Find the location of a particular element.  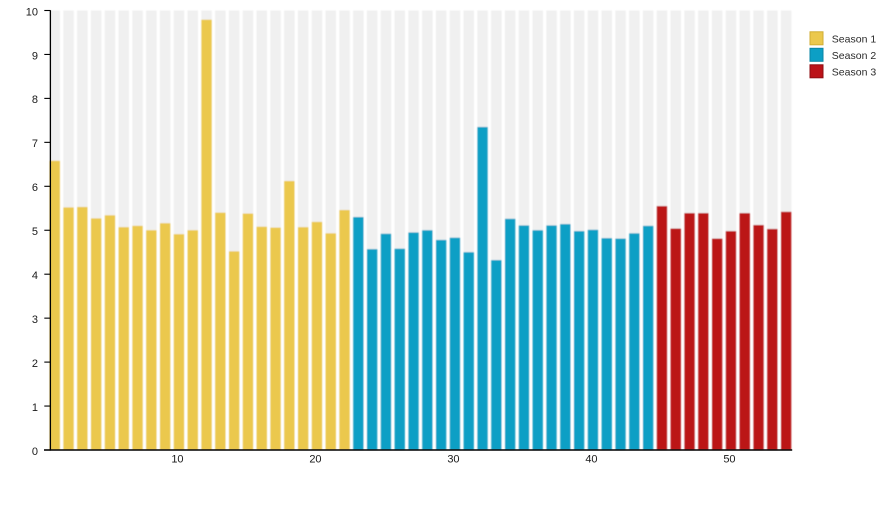

svg-text: 3 is located at coordinates (35, 320).